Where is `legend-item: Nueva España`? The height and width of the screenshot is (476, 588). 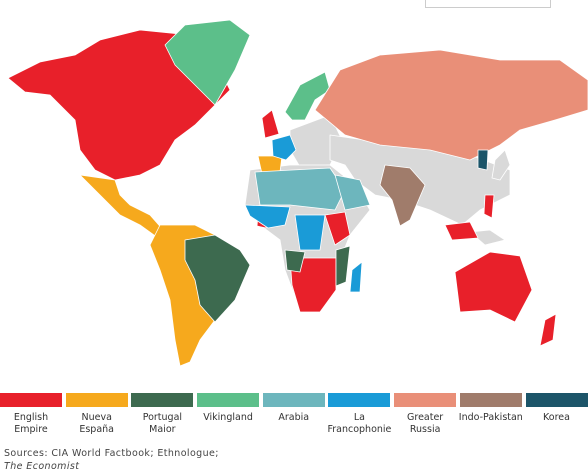 legend-item: Nueva España is located at coordinates (96, 414).